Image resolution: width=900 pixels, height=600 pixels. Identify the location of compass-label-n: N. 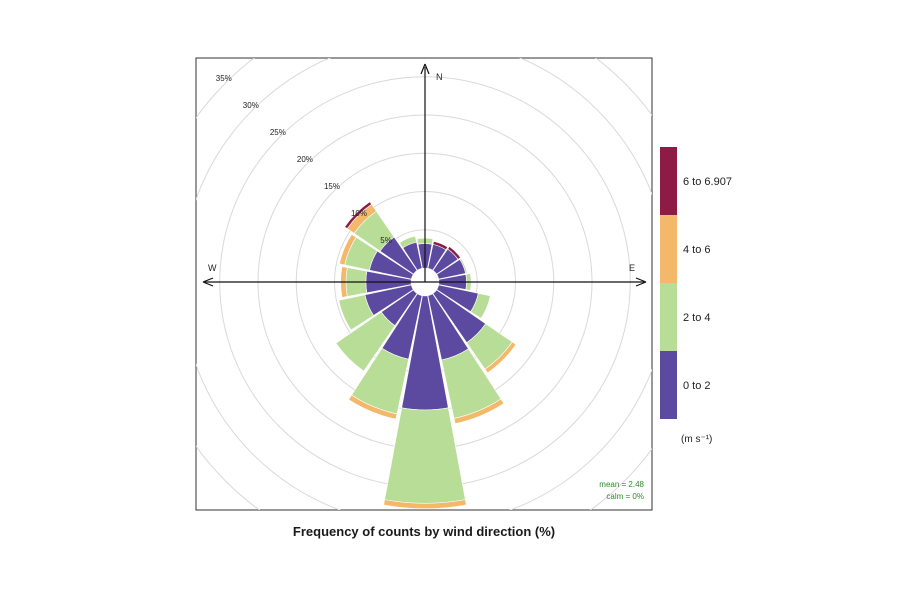
(439, 77).